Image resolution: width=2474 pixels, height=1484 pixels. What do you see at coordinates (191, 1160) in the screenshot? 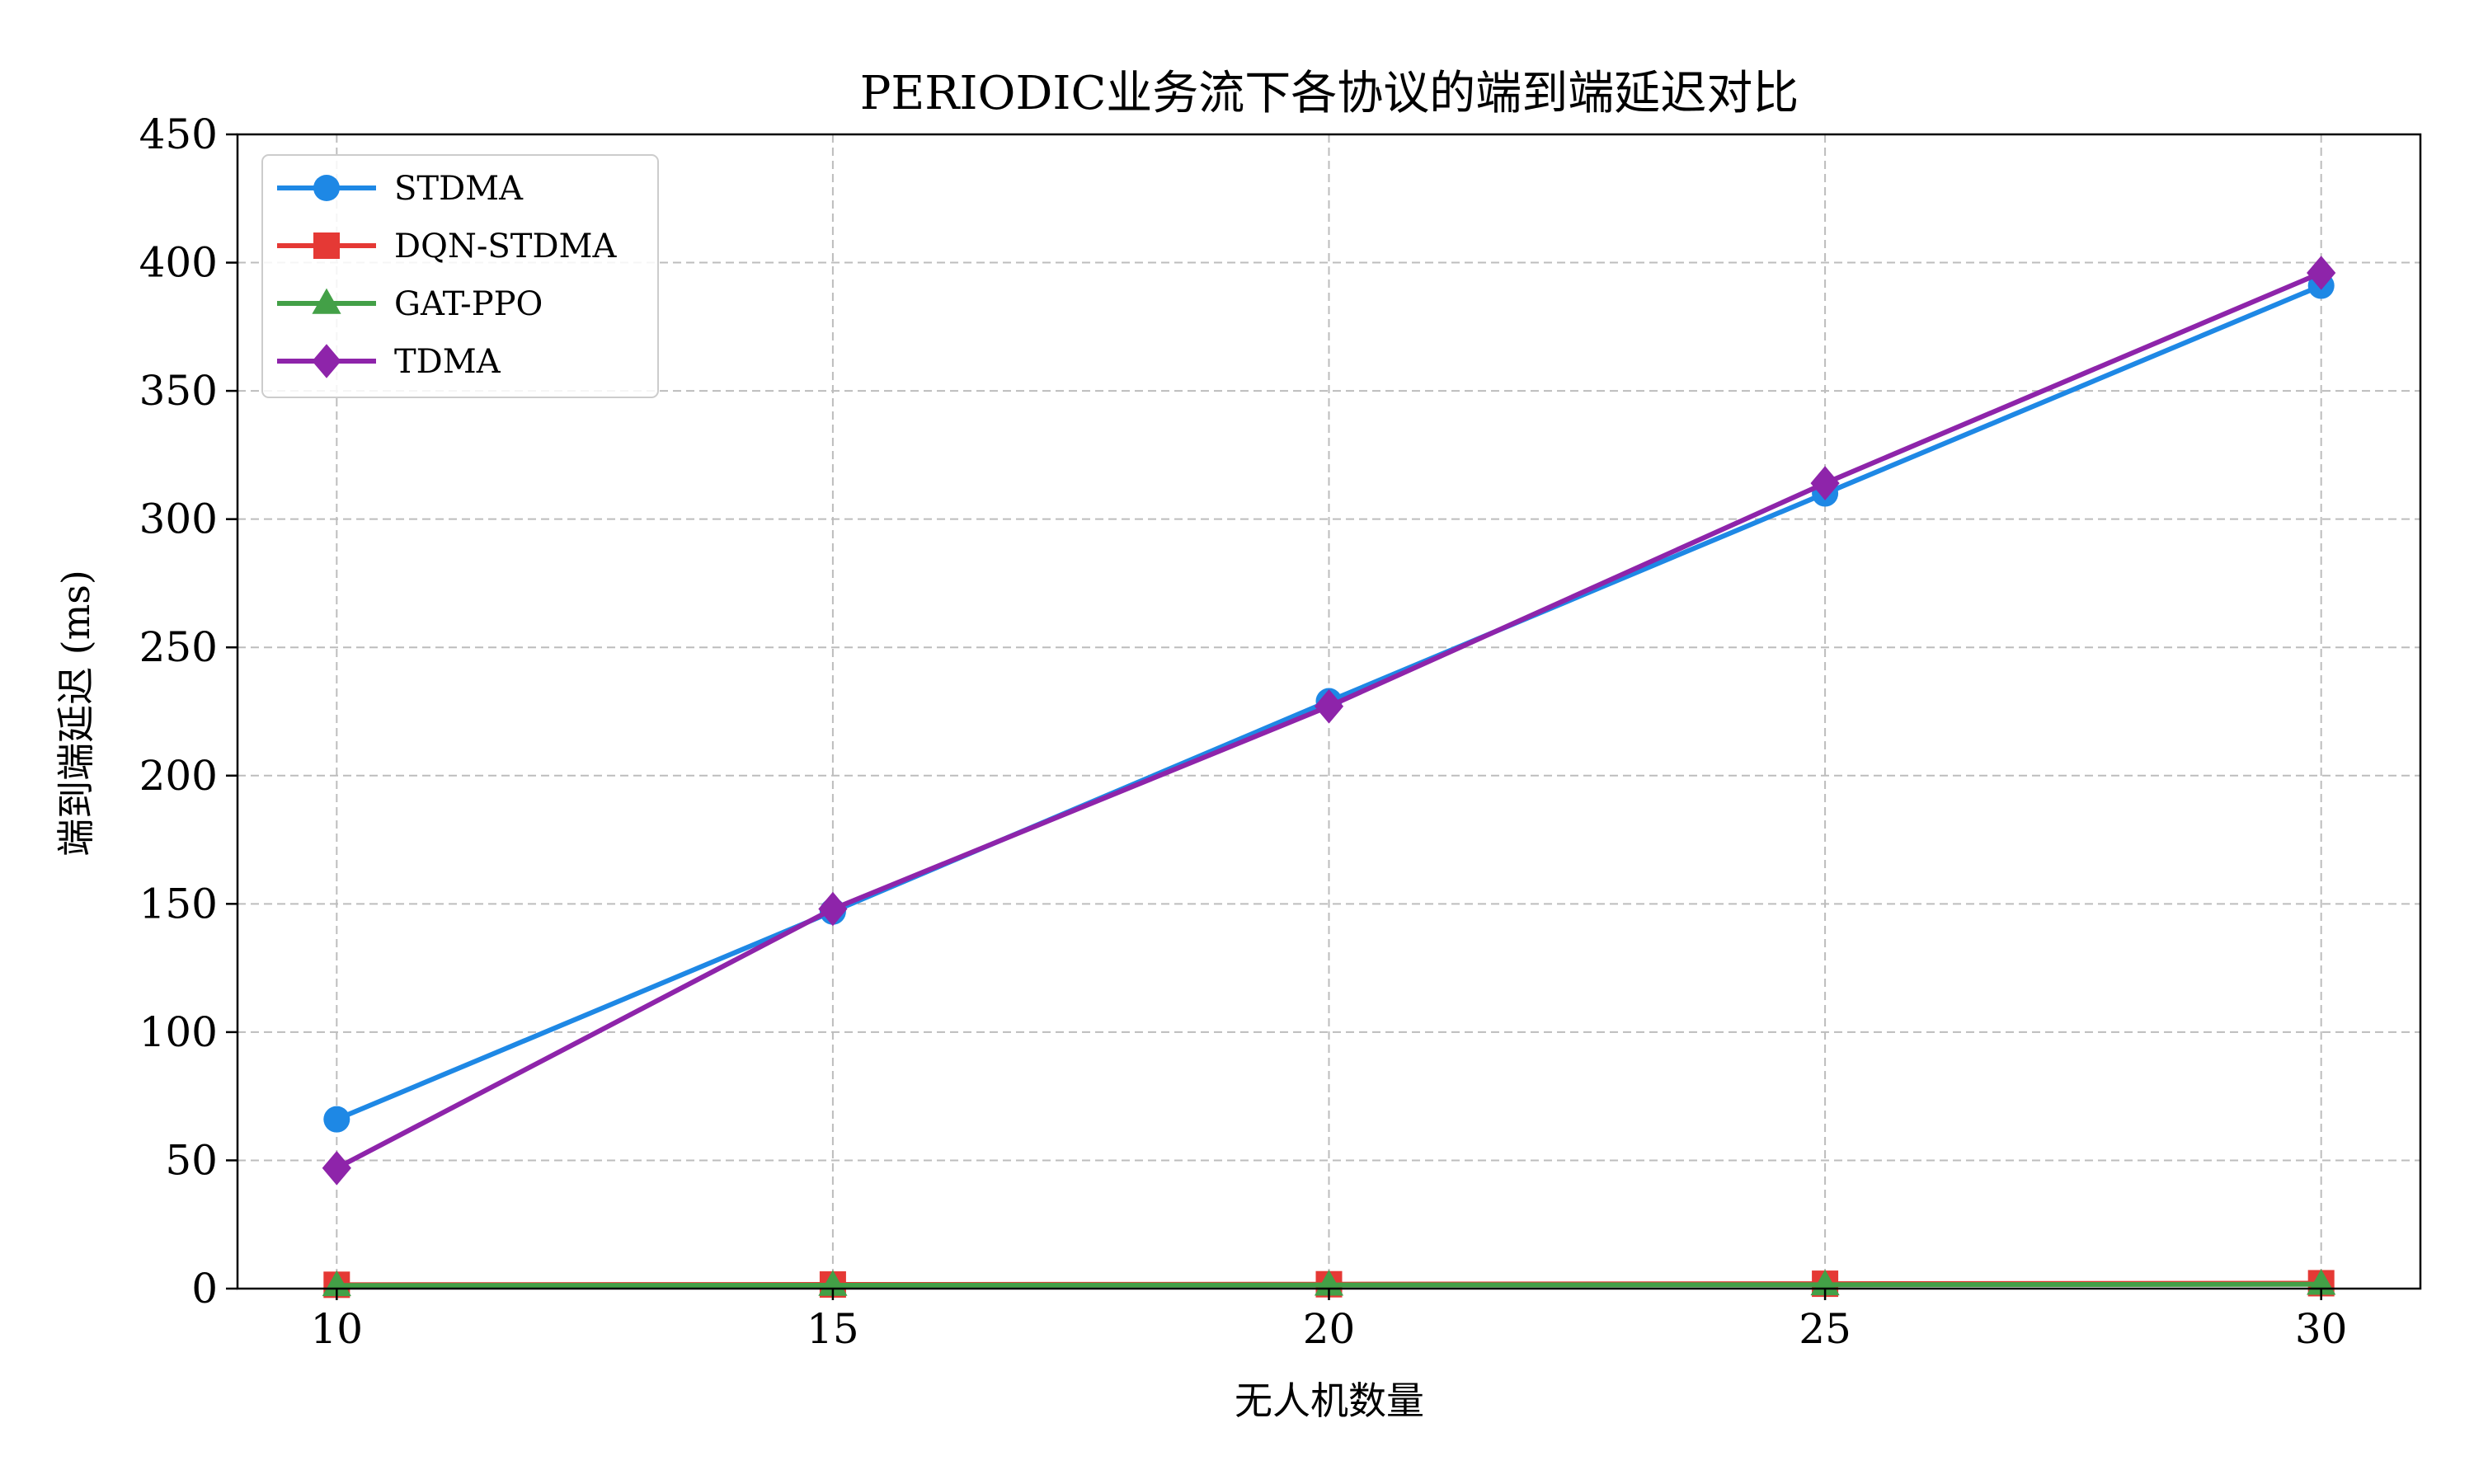
I see `y-tick-label: 50` at bounding box center [191, 1160].